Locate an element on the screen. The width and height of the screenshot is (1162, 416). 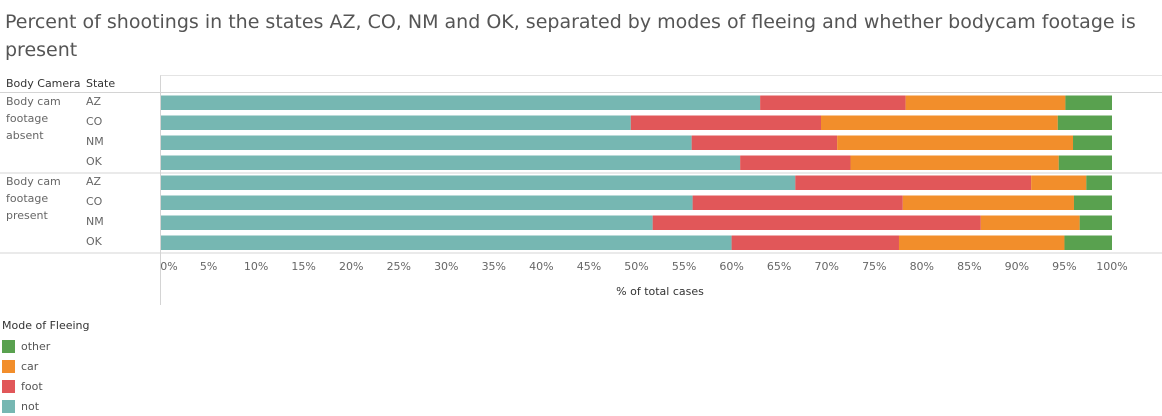
legend-title: Mode of Fleeing is located at coordinates (46, 325).